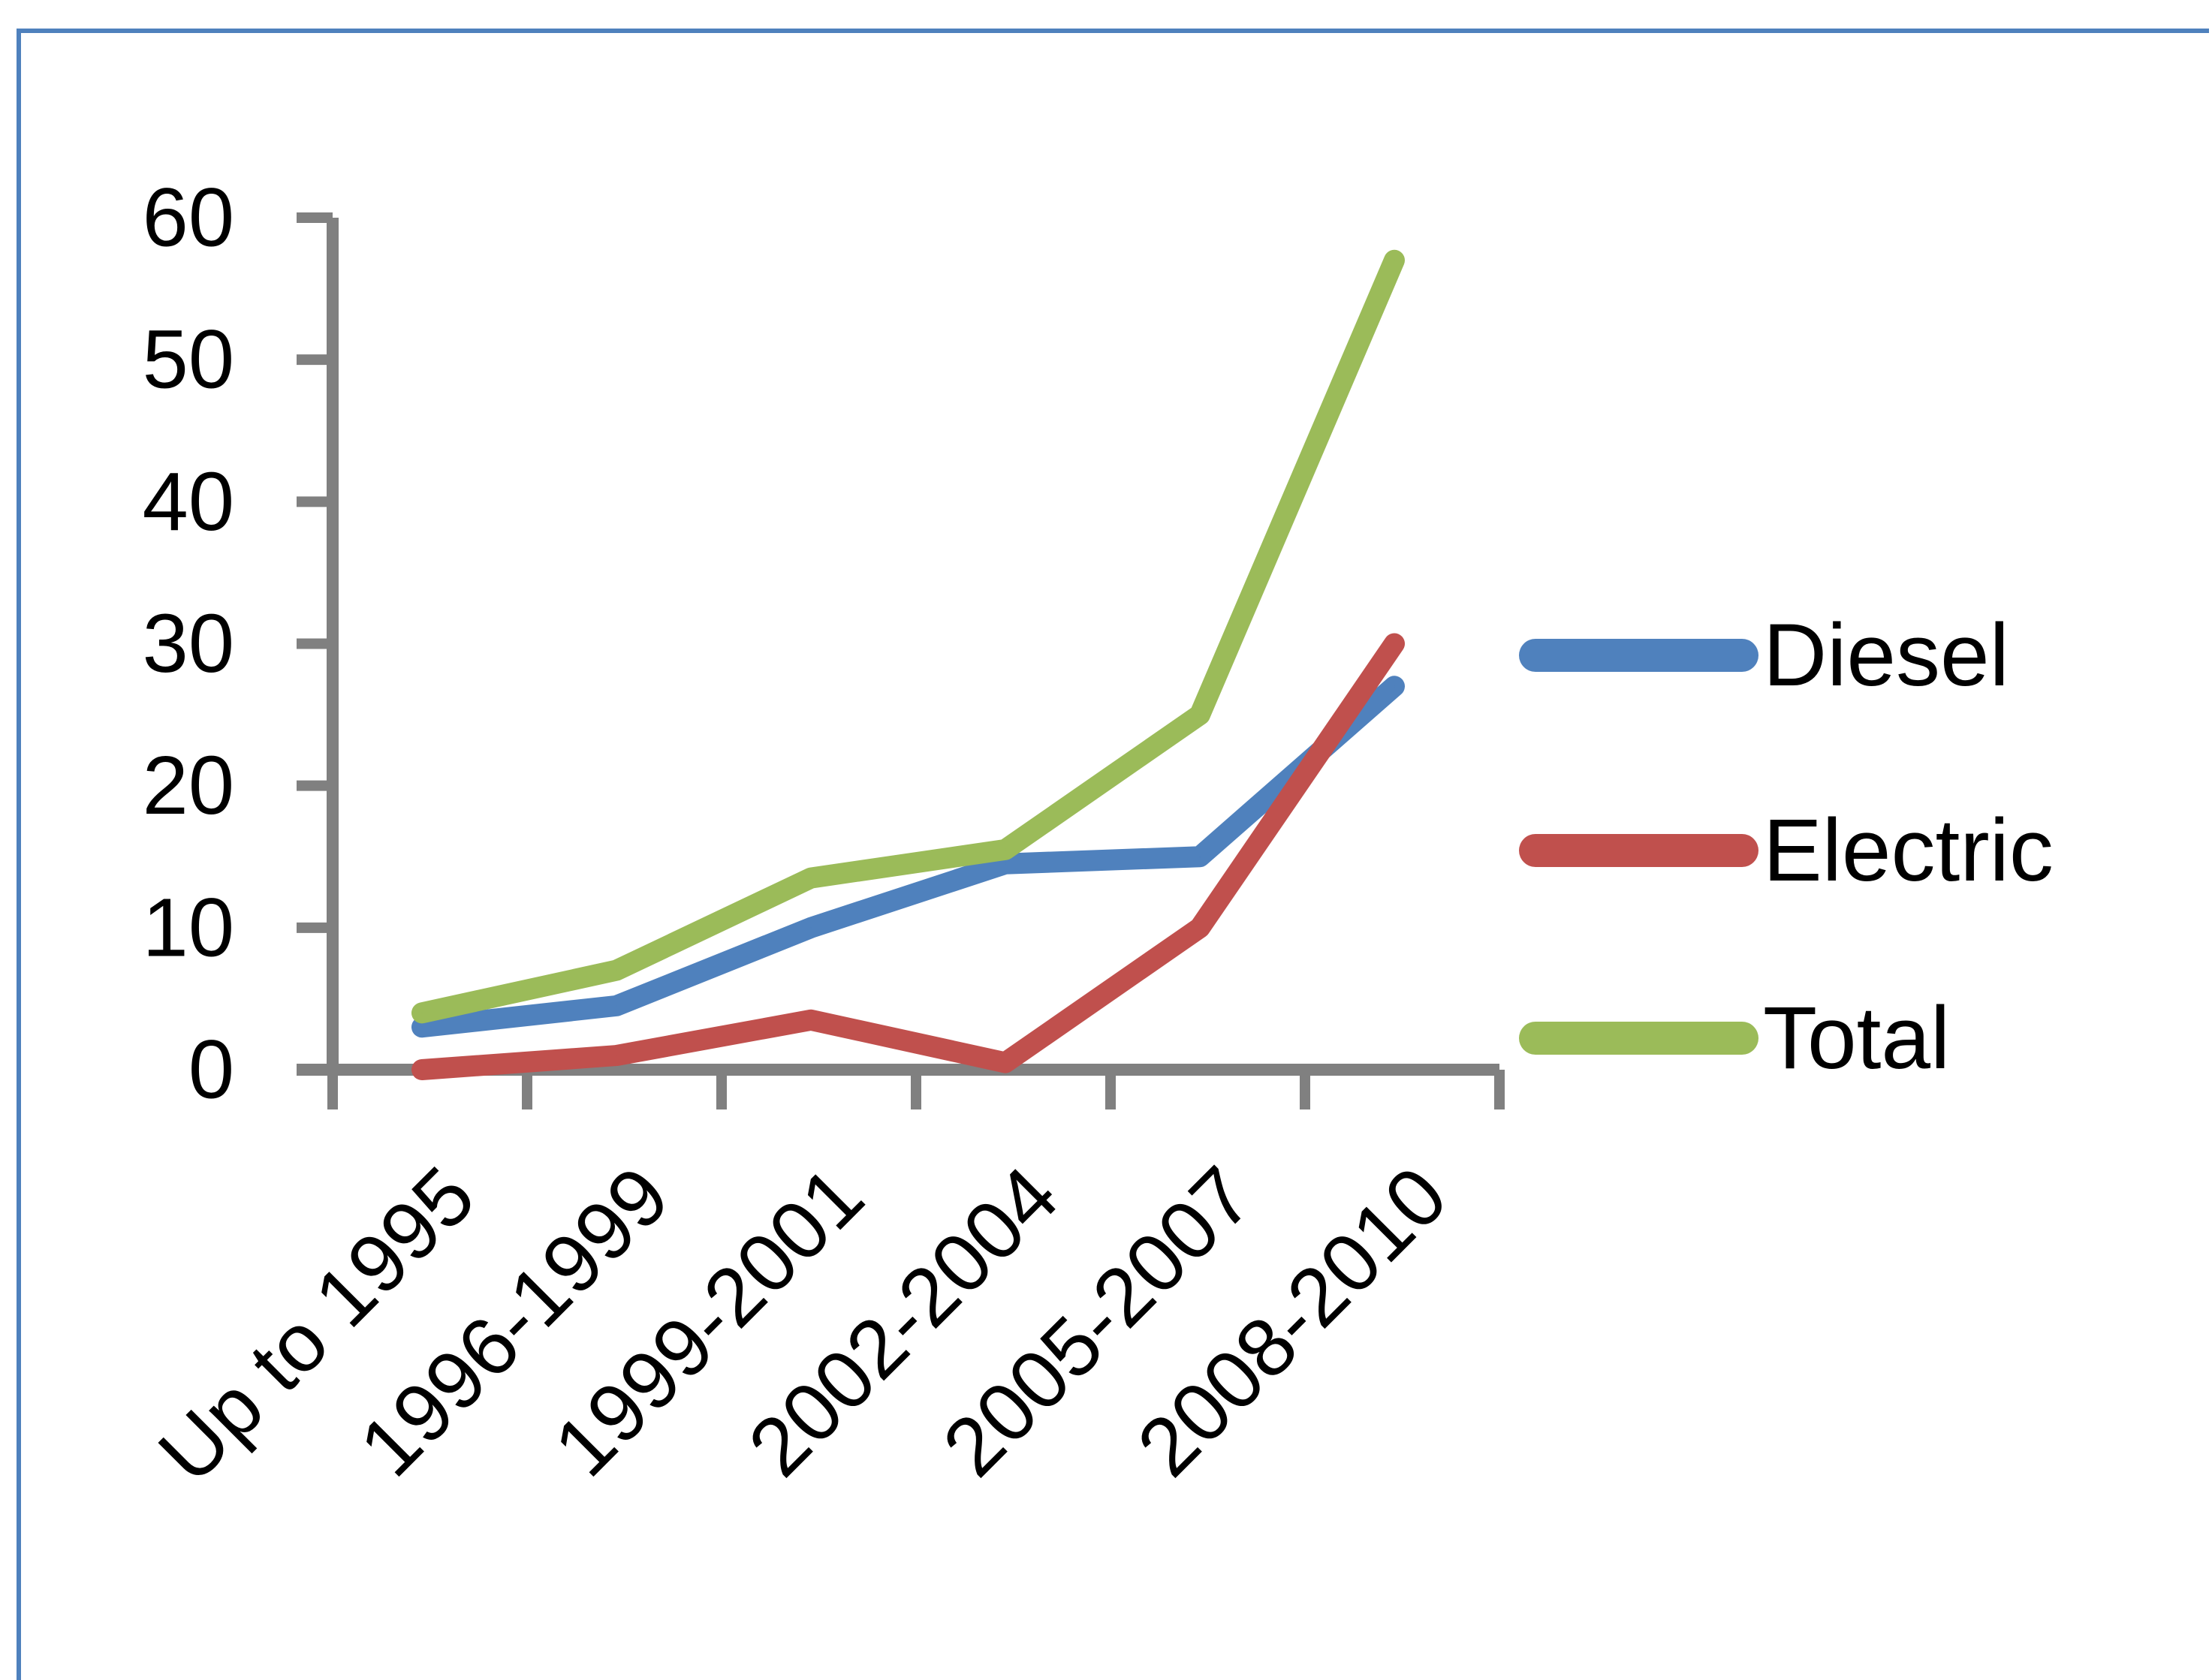  Describe the element at coordinates (1908, 850) in the screenshot. I see `legend-label-electric: Electric` at that location.